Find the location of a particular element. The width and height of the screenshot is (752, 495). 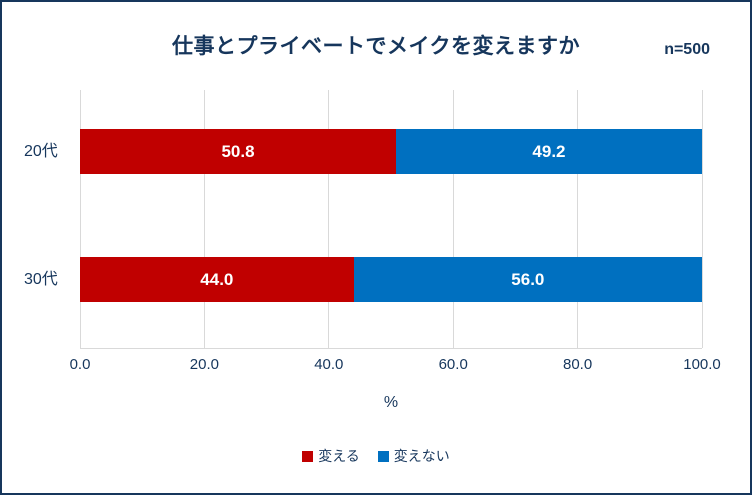

bar-segment: 50.8 is located at coordinates (238, 151).